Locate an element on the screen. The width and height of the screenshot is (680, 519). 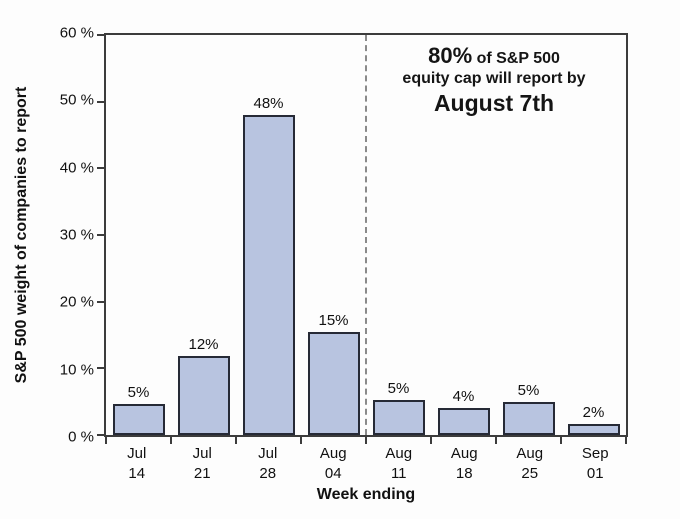
bar-slot: 48% is located at coordinates (268, 235).